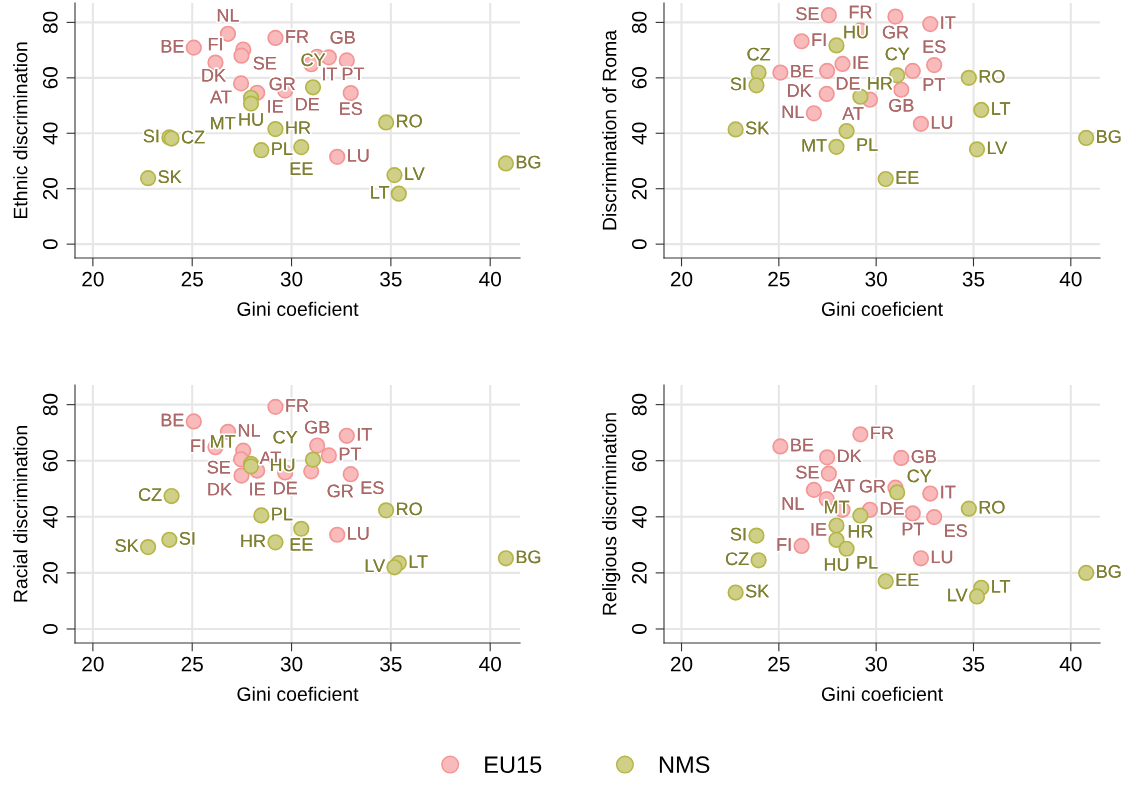  Describe the element at coordinates (684, 765) in the screenshot. I see `legend-label: NMS` at that location.